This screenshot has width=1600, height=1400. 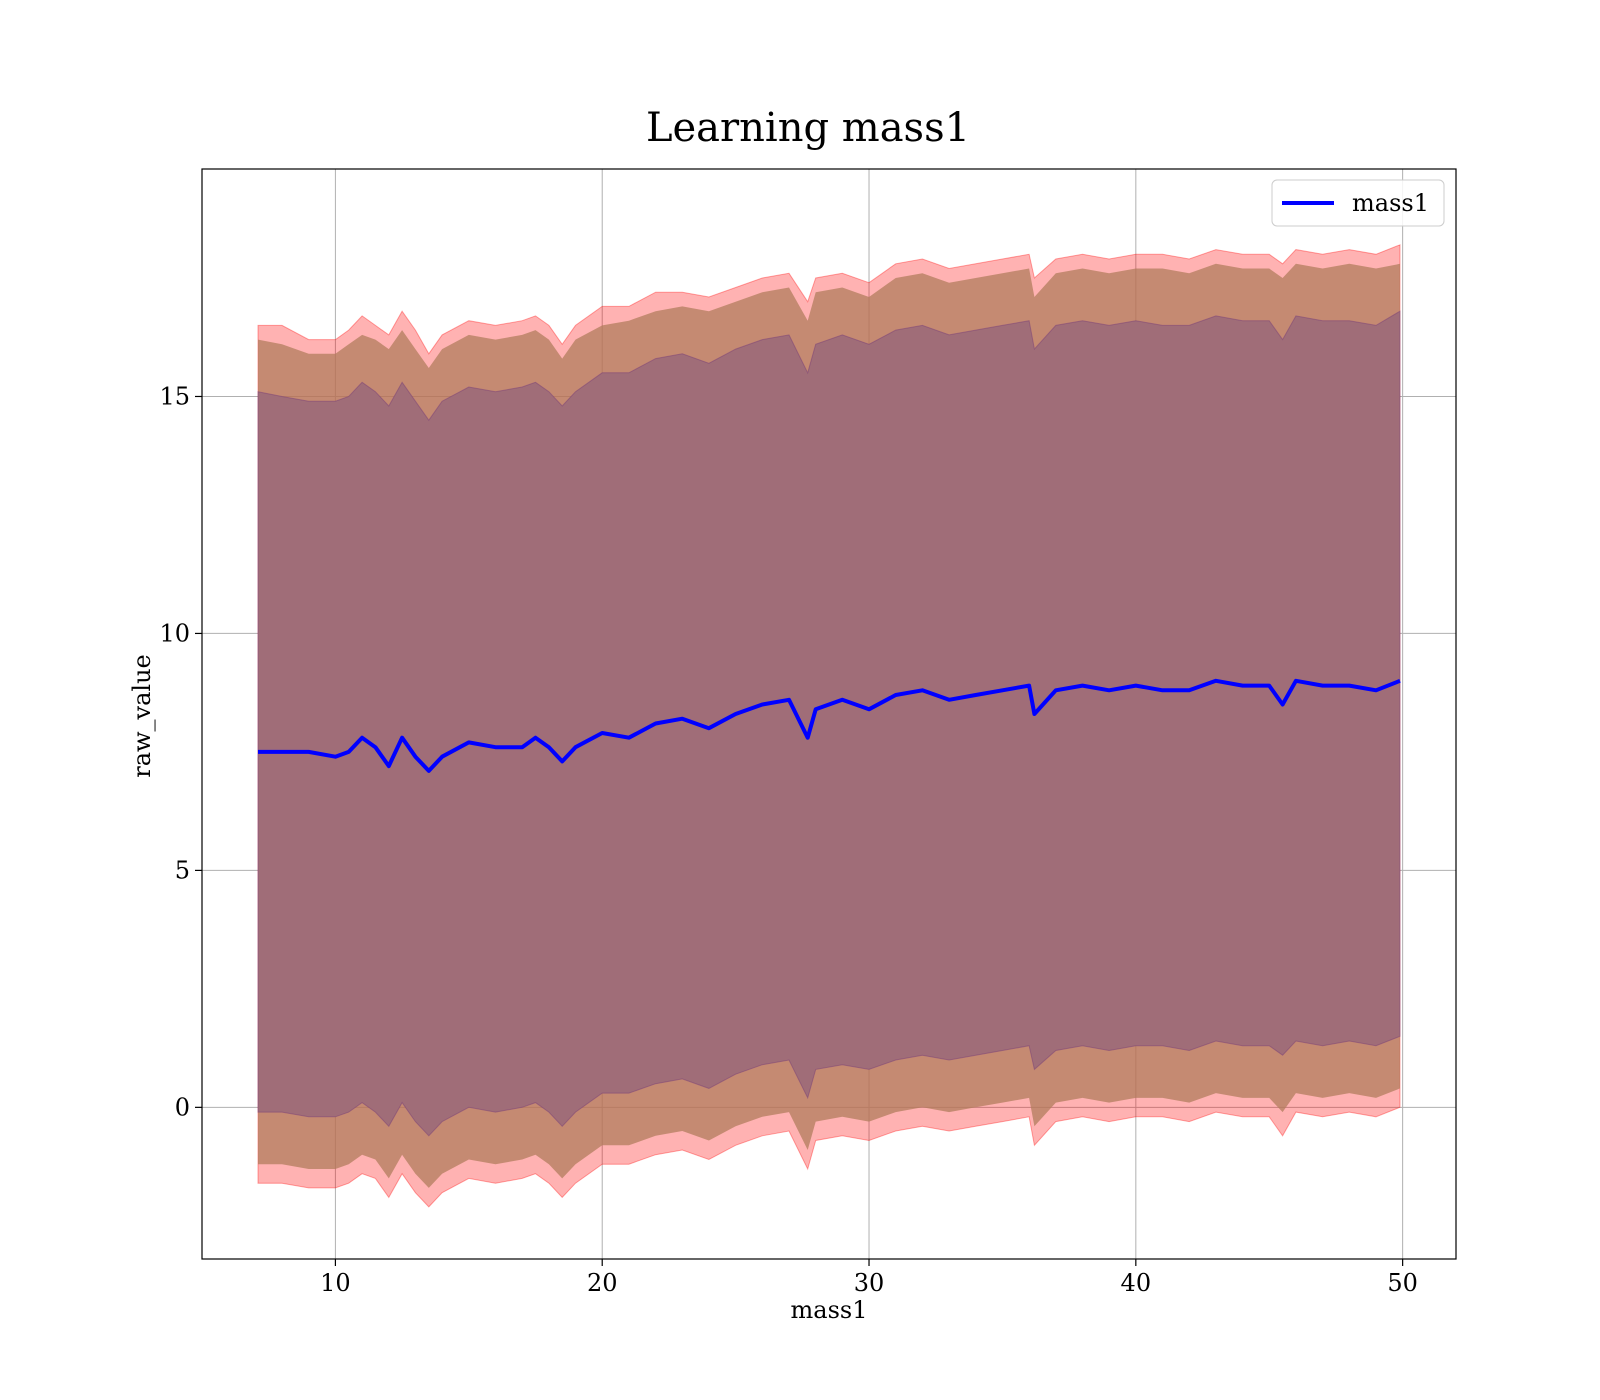 What do you see at coordinates (869, 1283) in the screenshot?
I see `x-tick-label: 30` at bounding box center [869, 1283].